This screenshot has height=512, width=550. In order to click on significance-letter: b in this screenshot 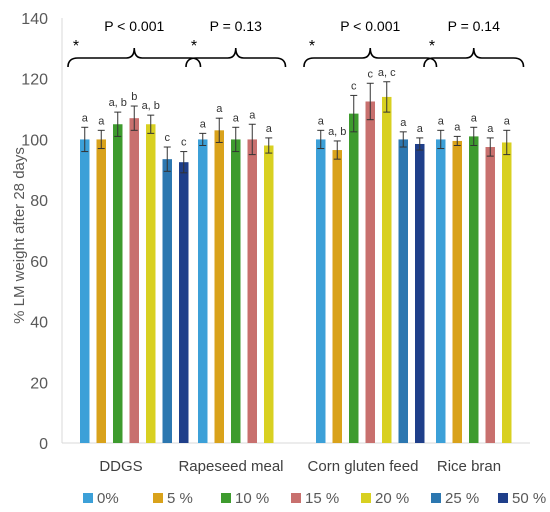, I will do `click(134, 97)`.